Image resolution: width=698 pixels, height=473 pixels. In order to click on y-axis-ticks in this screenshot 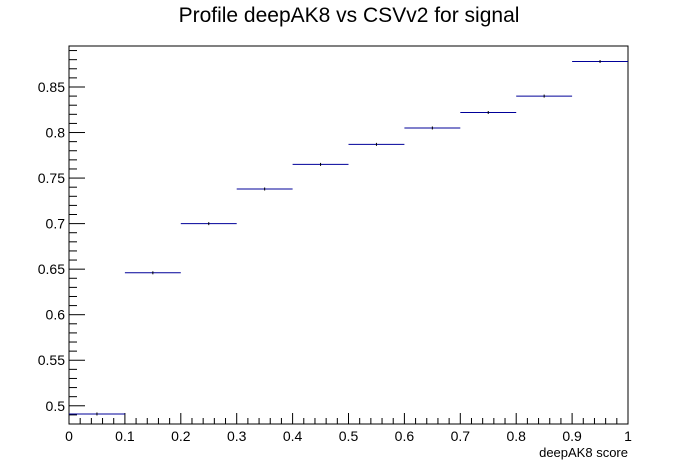, I will do `click(77, 237)`.